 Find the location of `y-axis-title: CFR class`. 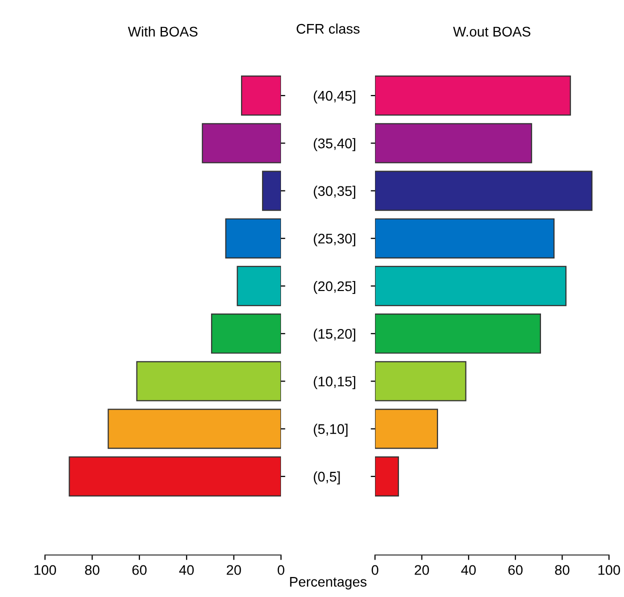

y-axis-title: CFR class is located at coordinates (328, 29).